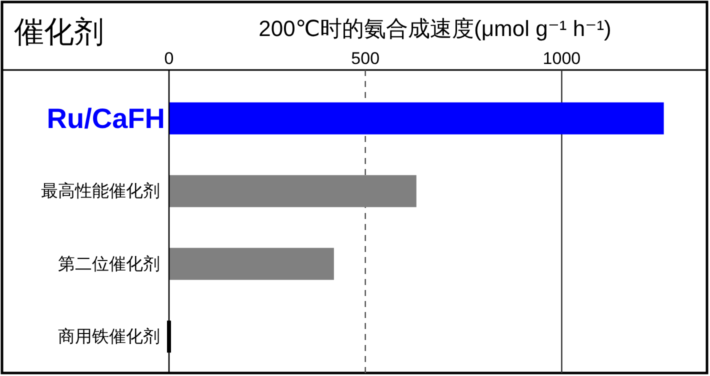 This screenshot has height=376, width=710. Describe the element at coordinates (100, 191) in the screenshot. I see `y-tick-label: 最高性能催化剂` at that location.